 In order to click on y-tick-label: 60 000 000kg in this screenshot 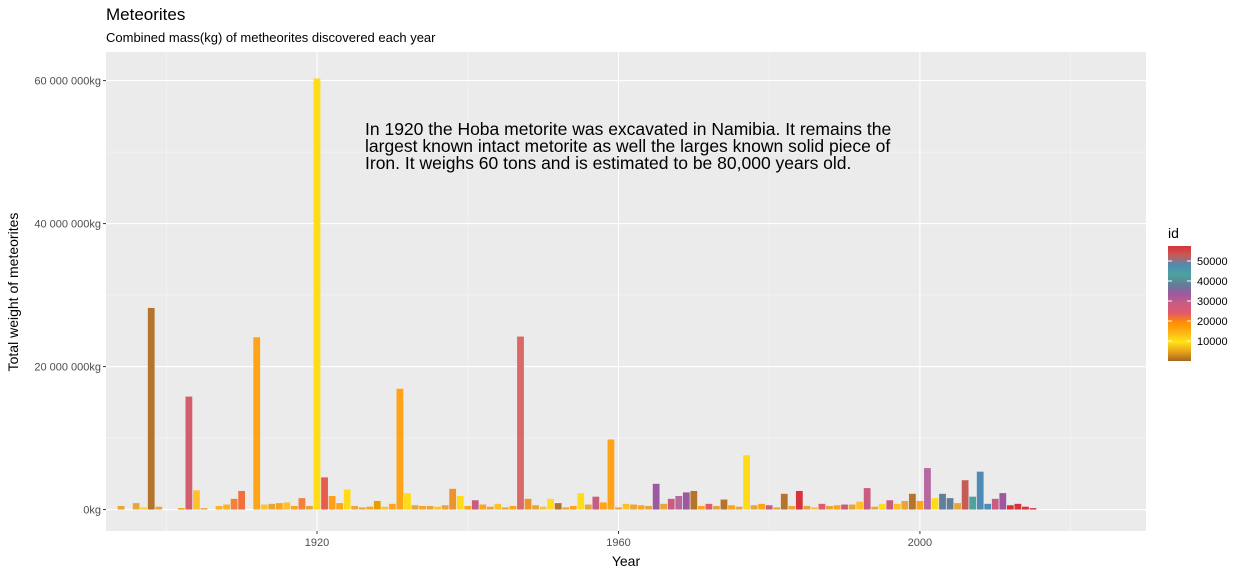, I will do `click(67, 82)`.